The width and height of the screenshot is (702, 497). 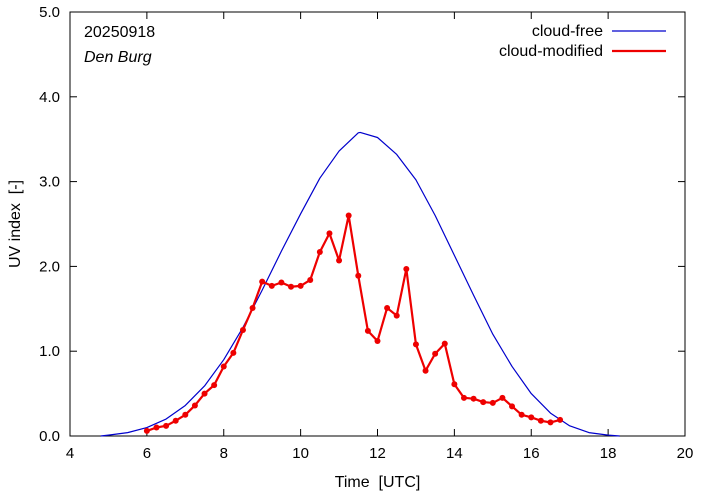 What do you see at coordinates (49, 436) in the screenshot?
I see `y-tick-label: 0.0` at bounding box center [49, 436].